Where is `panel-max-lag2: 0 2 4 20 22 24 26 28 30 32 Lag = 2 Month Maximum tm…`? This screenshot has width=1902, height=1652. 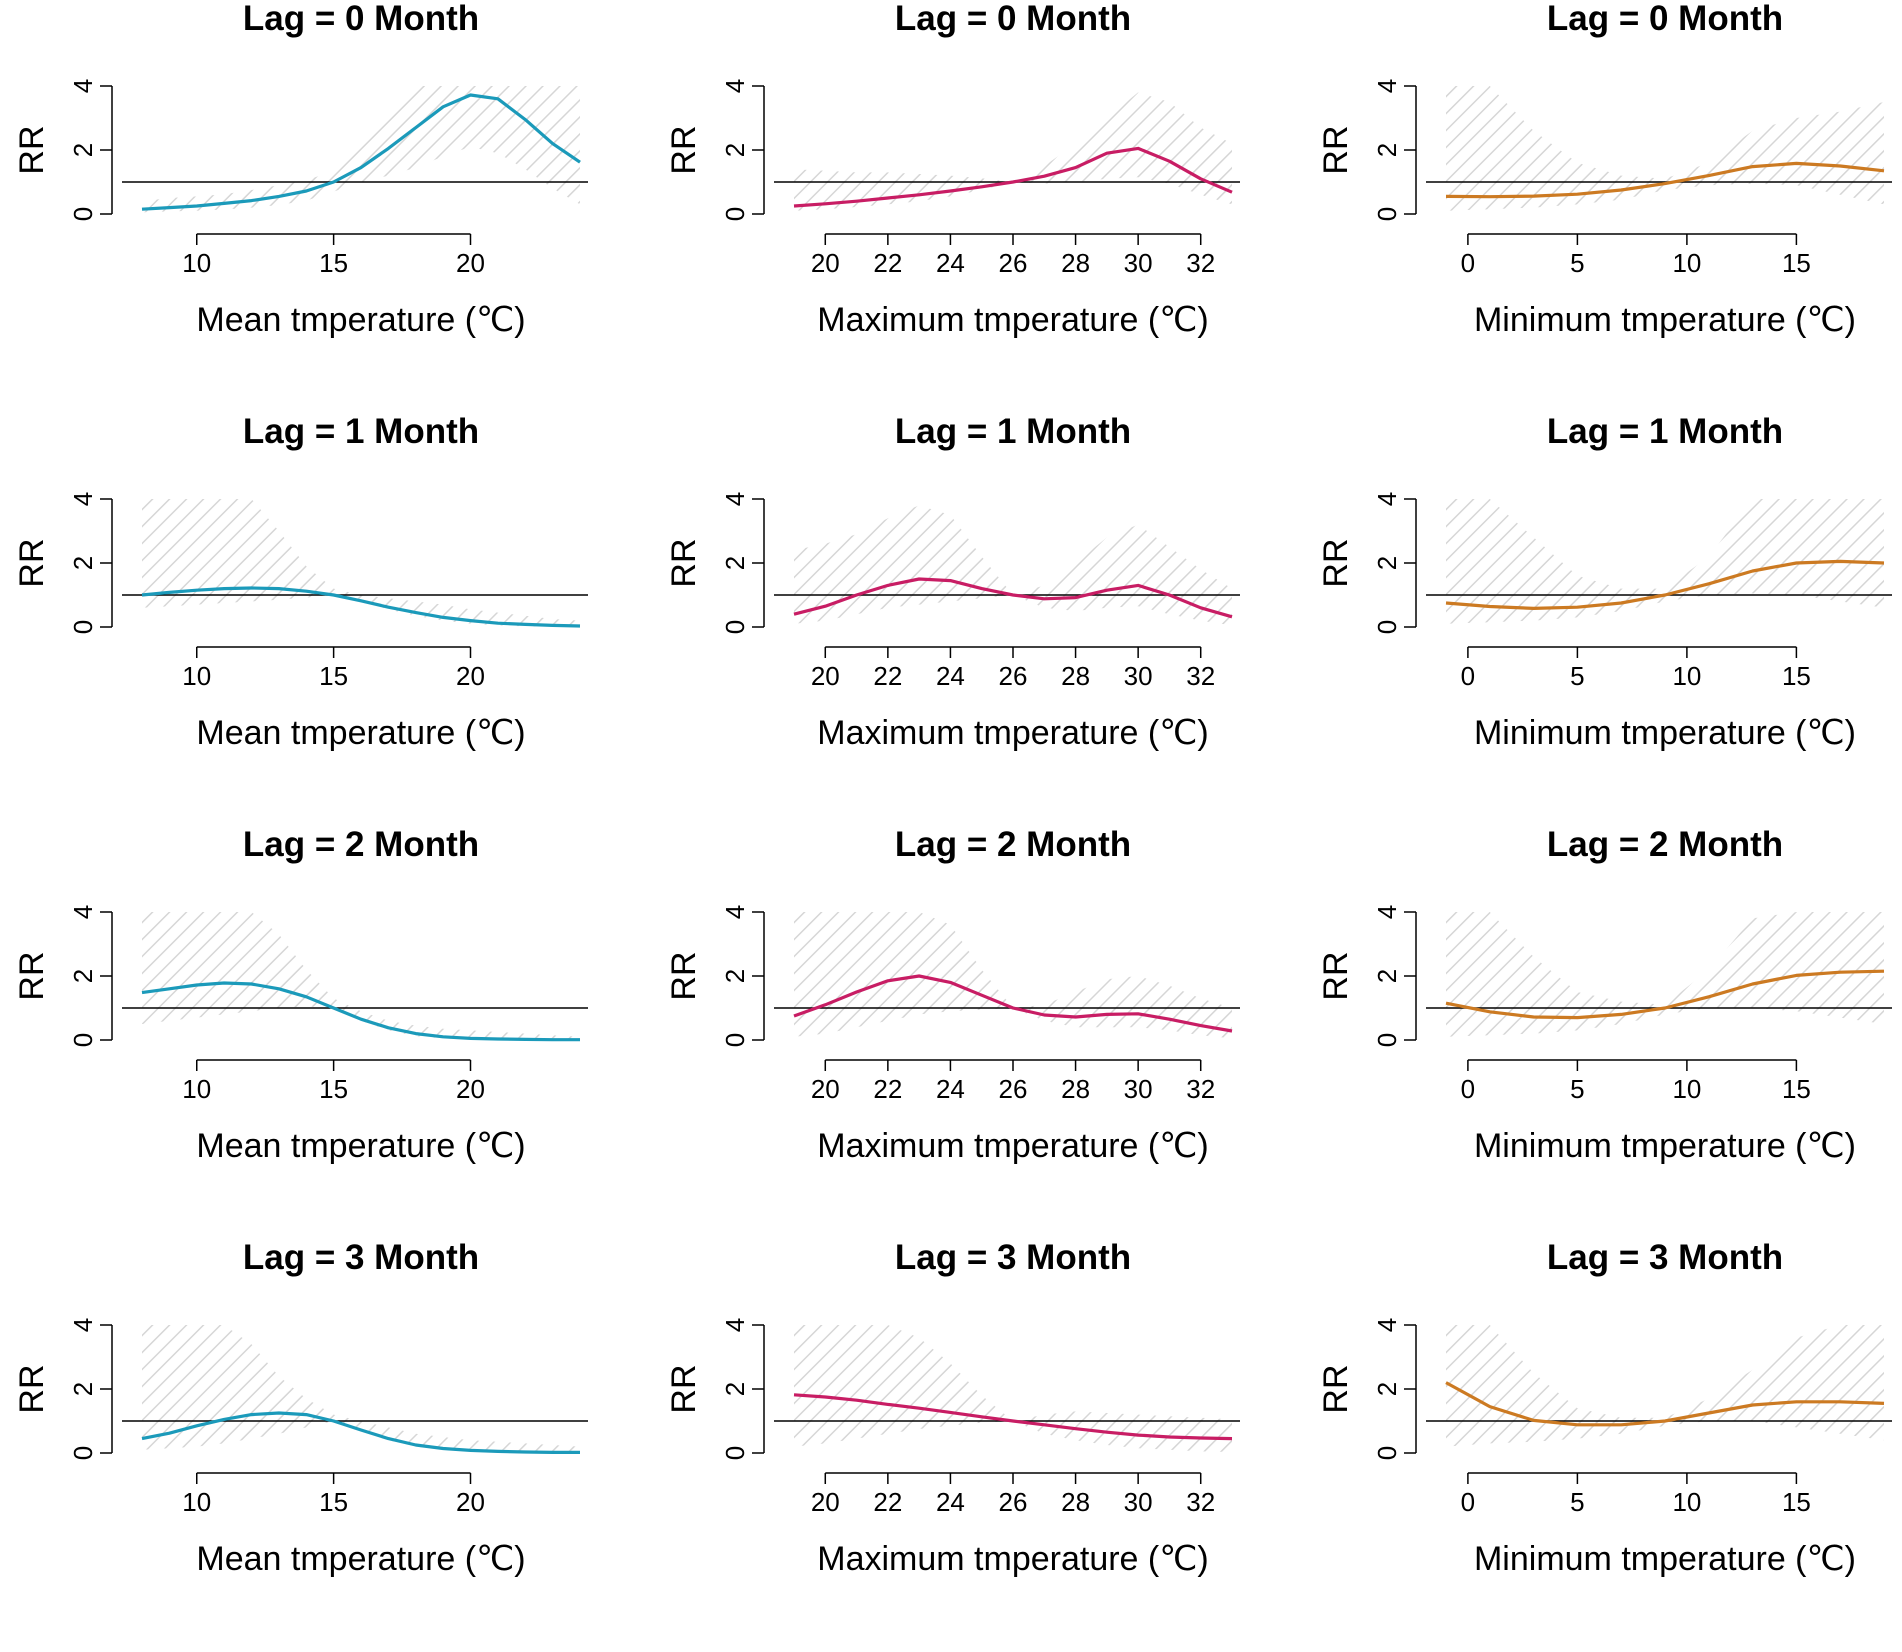
panel-max-lag2: 0 2 4 20 22 24 26 28 30 32 Lag = 2 Month Maximum tm… is located at coordinates (969, 1032).